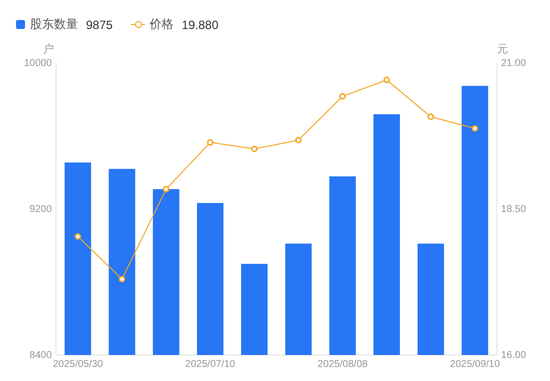 This screenshot has width=550, height=381. Describe the element at coordinates (343, 364) in the screenshot. I see `x-tick-label: 2025/08/08` at that location.